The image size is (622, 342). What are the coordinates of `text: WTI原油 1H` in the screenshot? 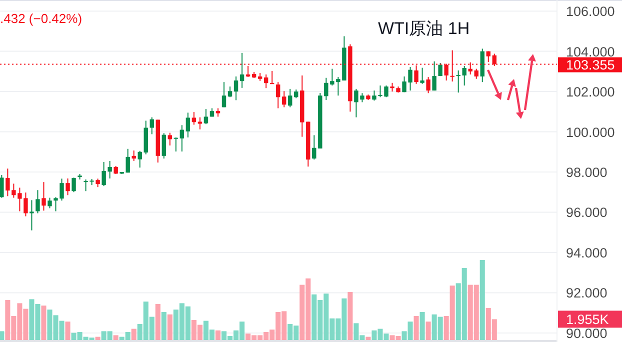 It's located at (424, 28).